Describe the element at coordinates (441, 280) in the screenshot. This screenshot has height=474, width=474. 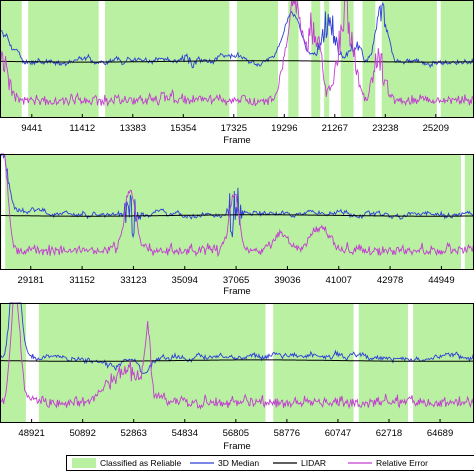
I see `x-tick-label: 44949` at that location.